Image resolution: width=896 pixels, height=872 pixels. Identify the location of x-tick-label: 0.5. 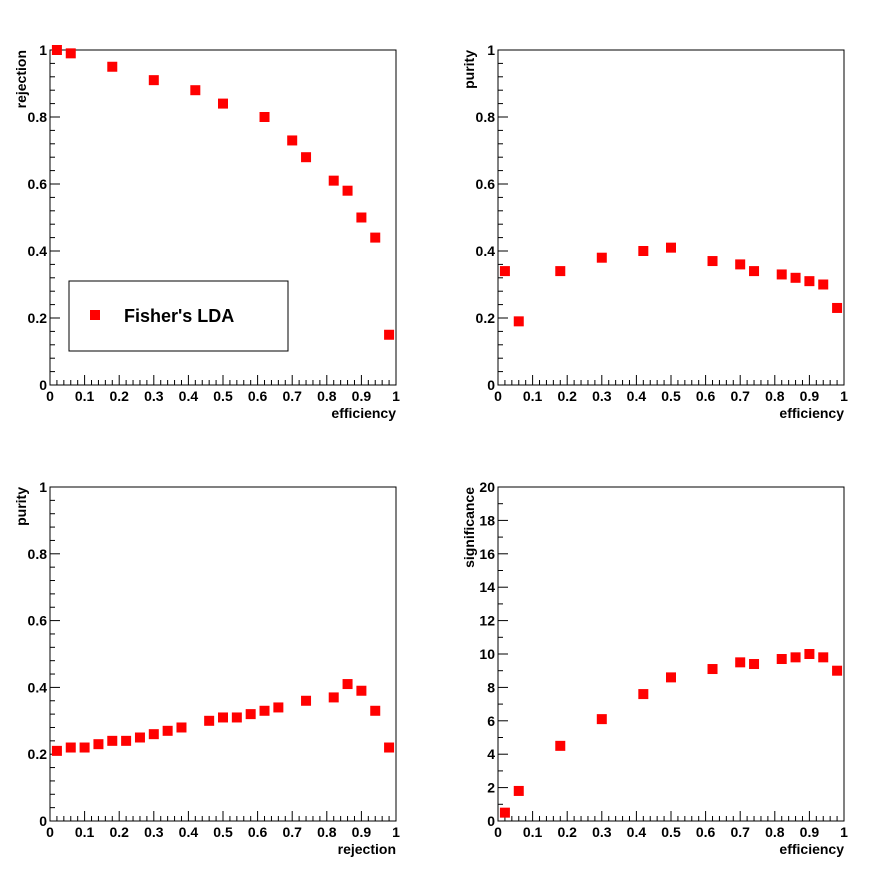
(223, 396).